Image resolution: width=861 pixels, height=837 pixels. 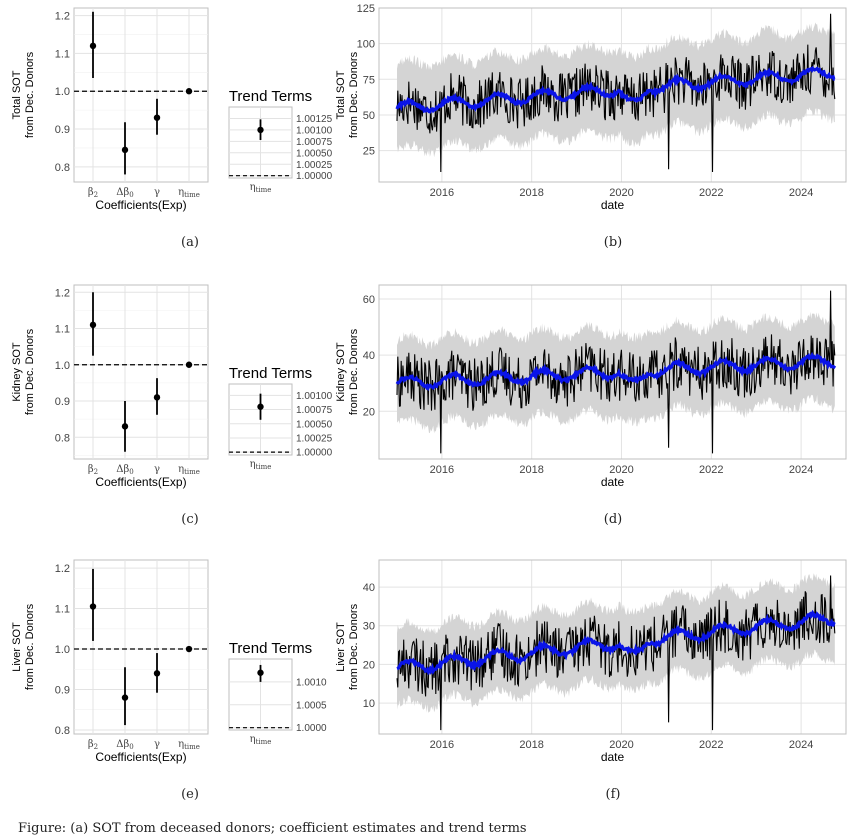 What do you see at coordinates (314, 130) in the screenshot?
I see `trend-ytick-label: 1.00100` at bounding box center [314, 130].